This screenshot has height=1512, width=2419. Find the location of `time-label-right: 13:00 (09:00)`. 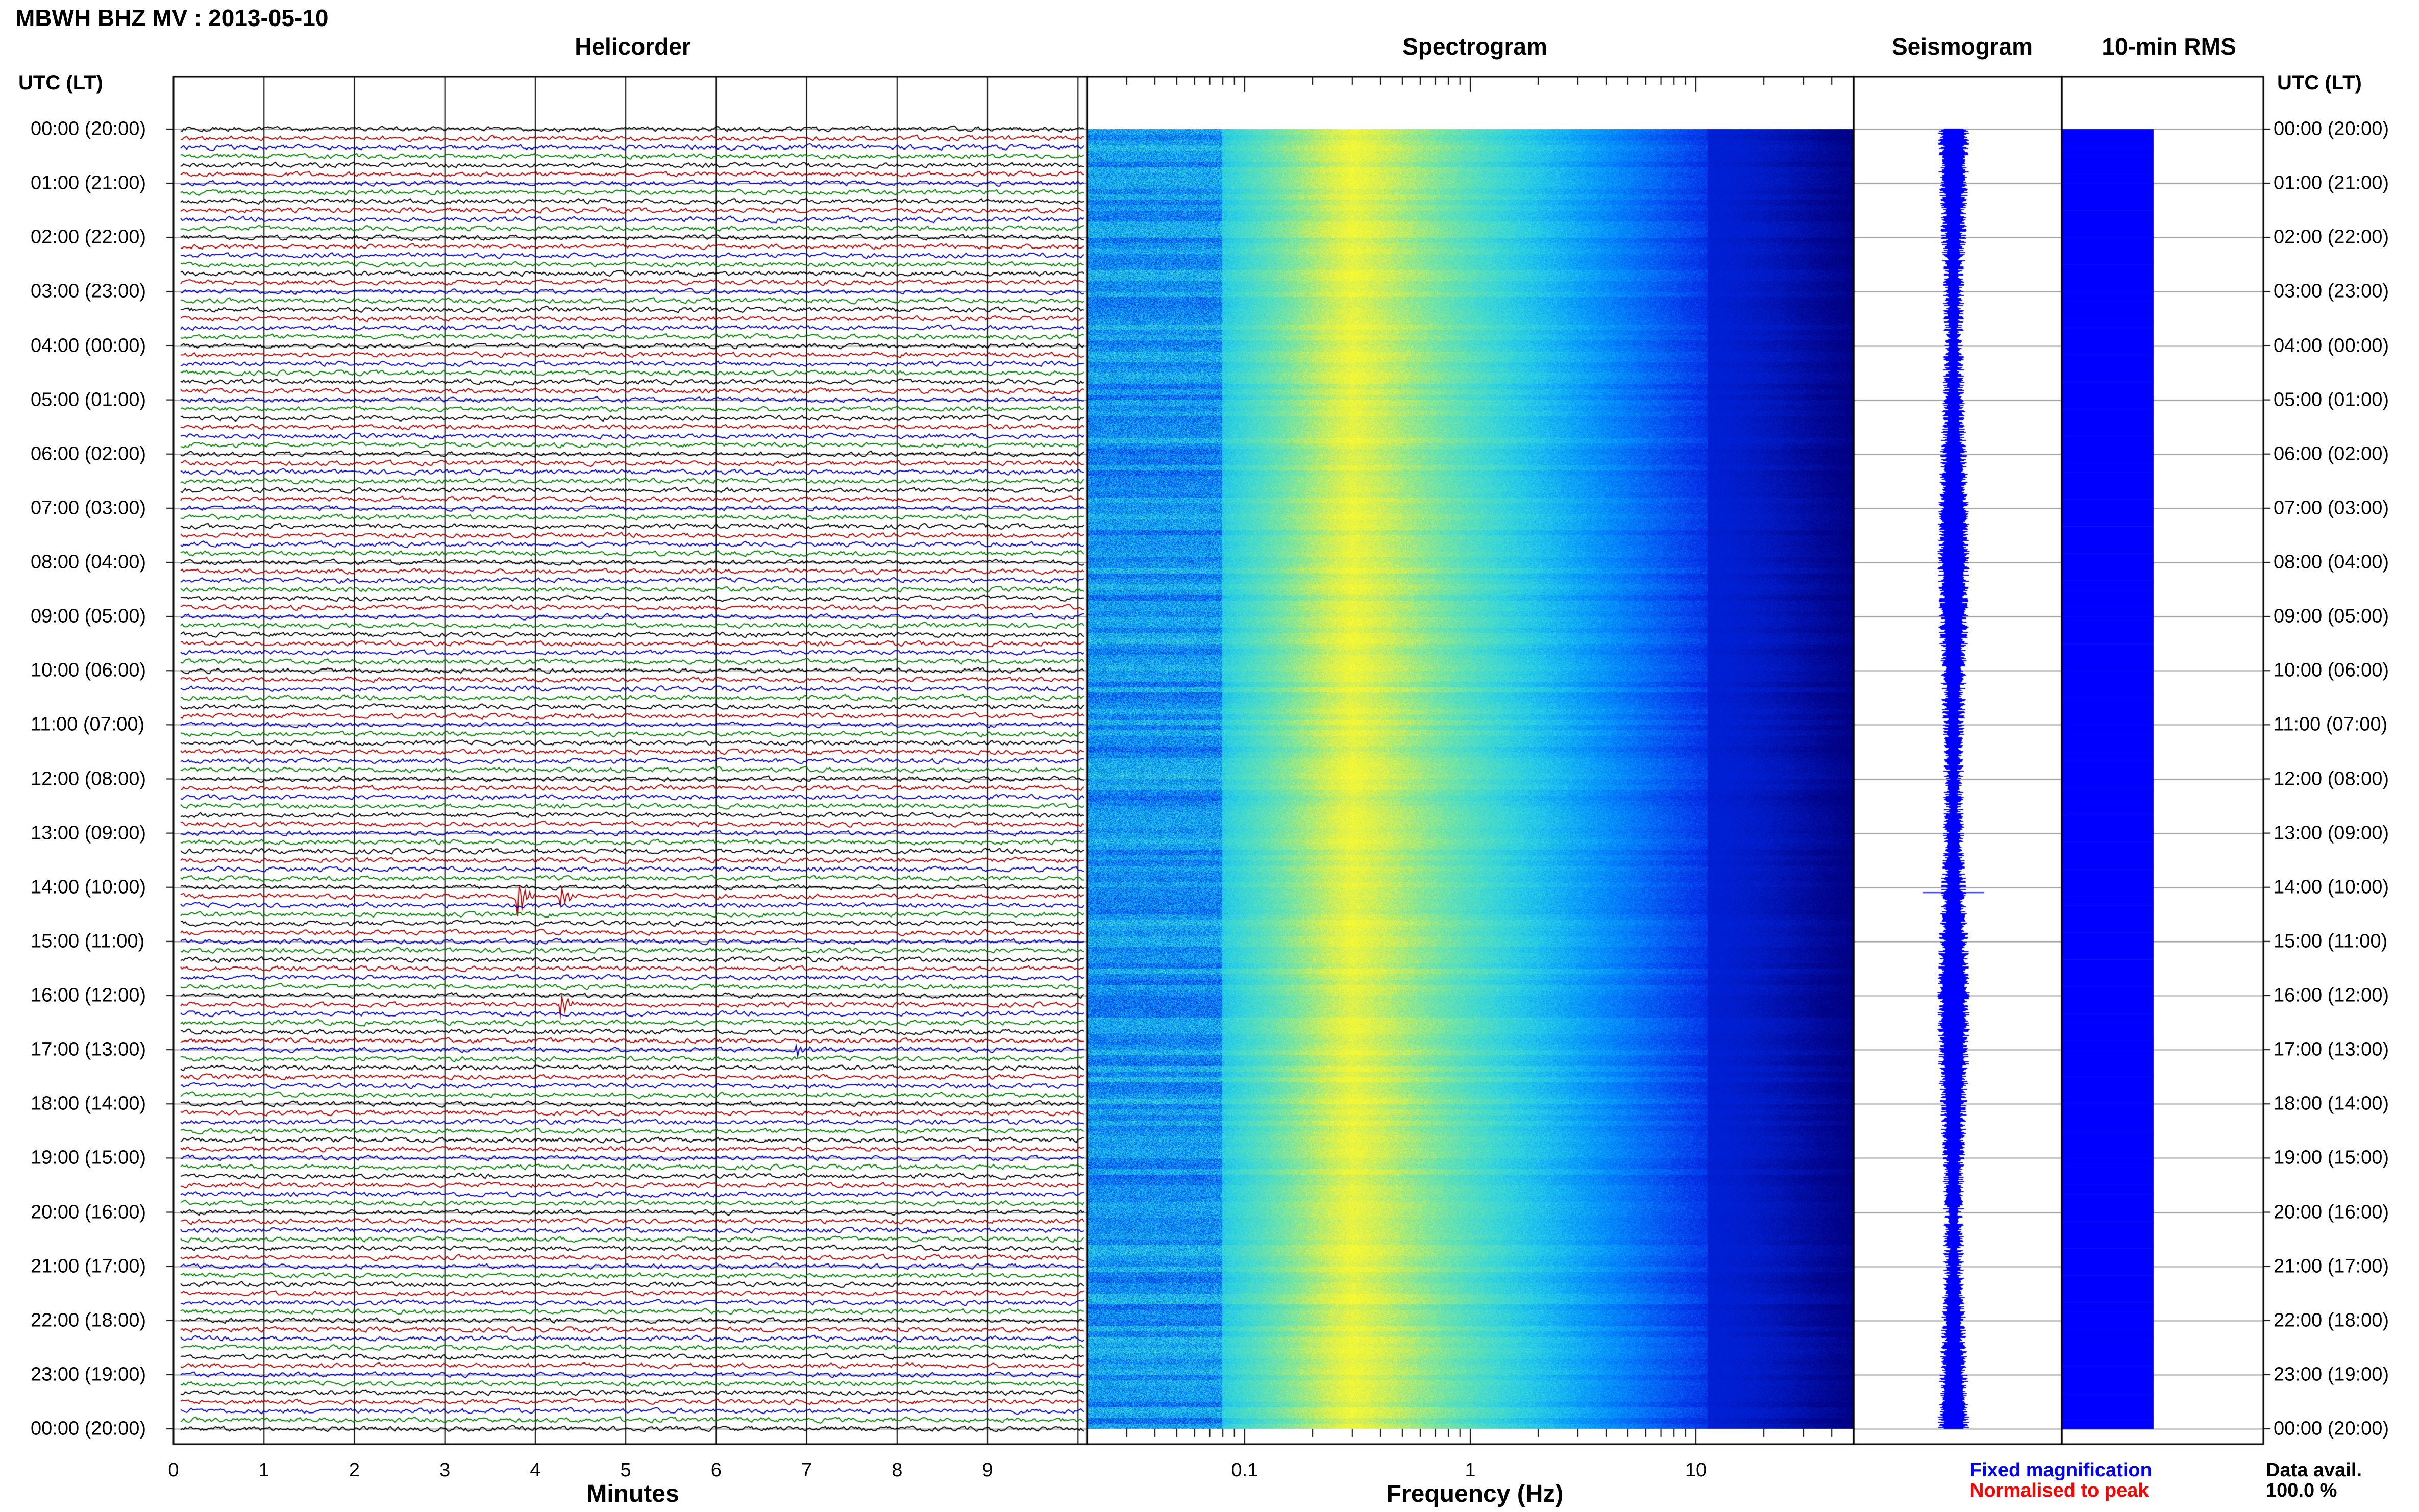

time-label-right: 13:00 (09:00) is located at coordinates (2331, 833).